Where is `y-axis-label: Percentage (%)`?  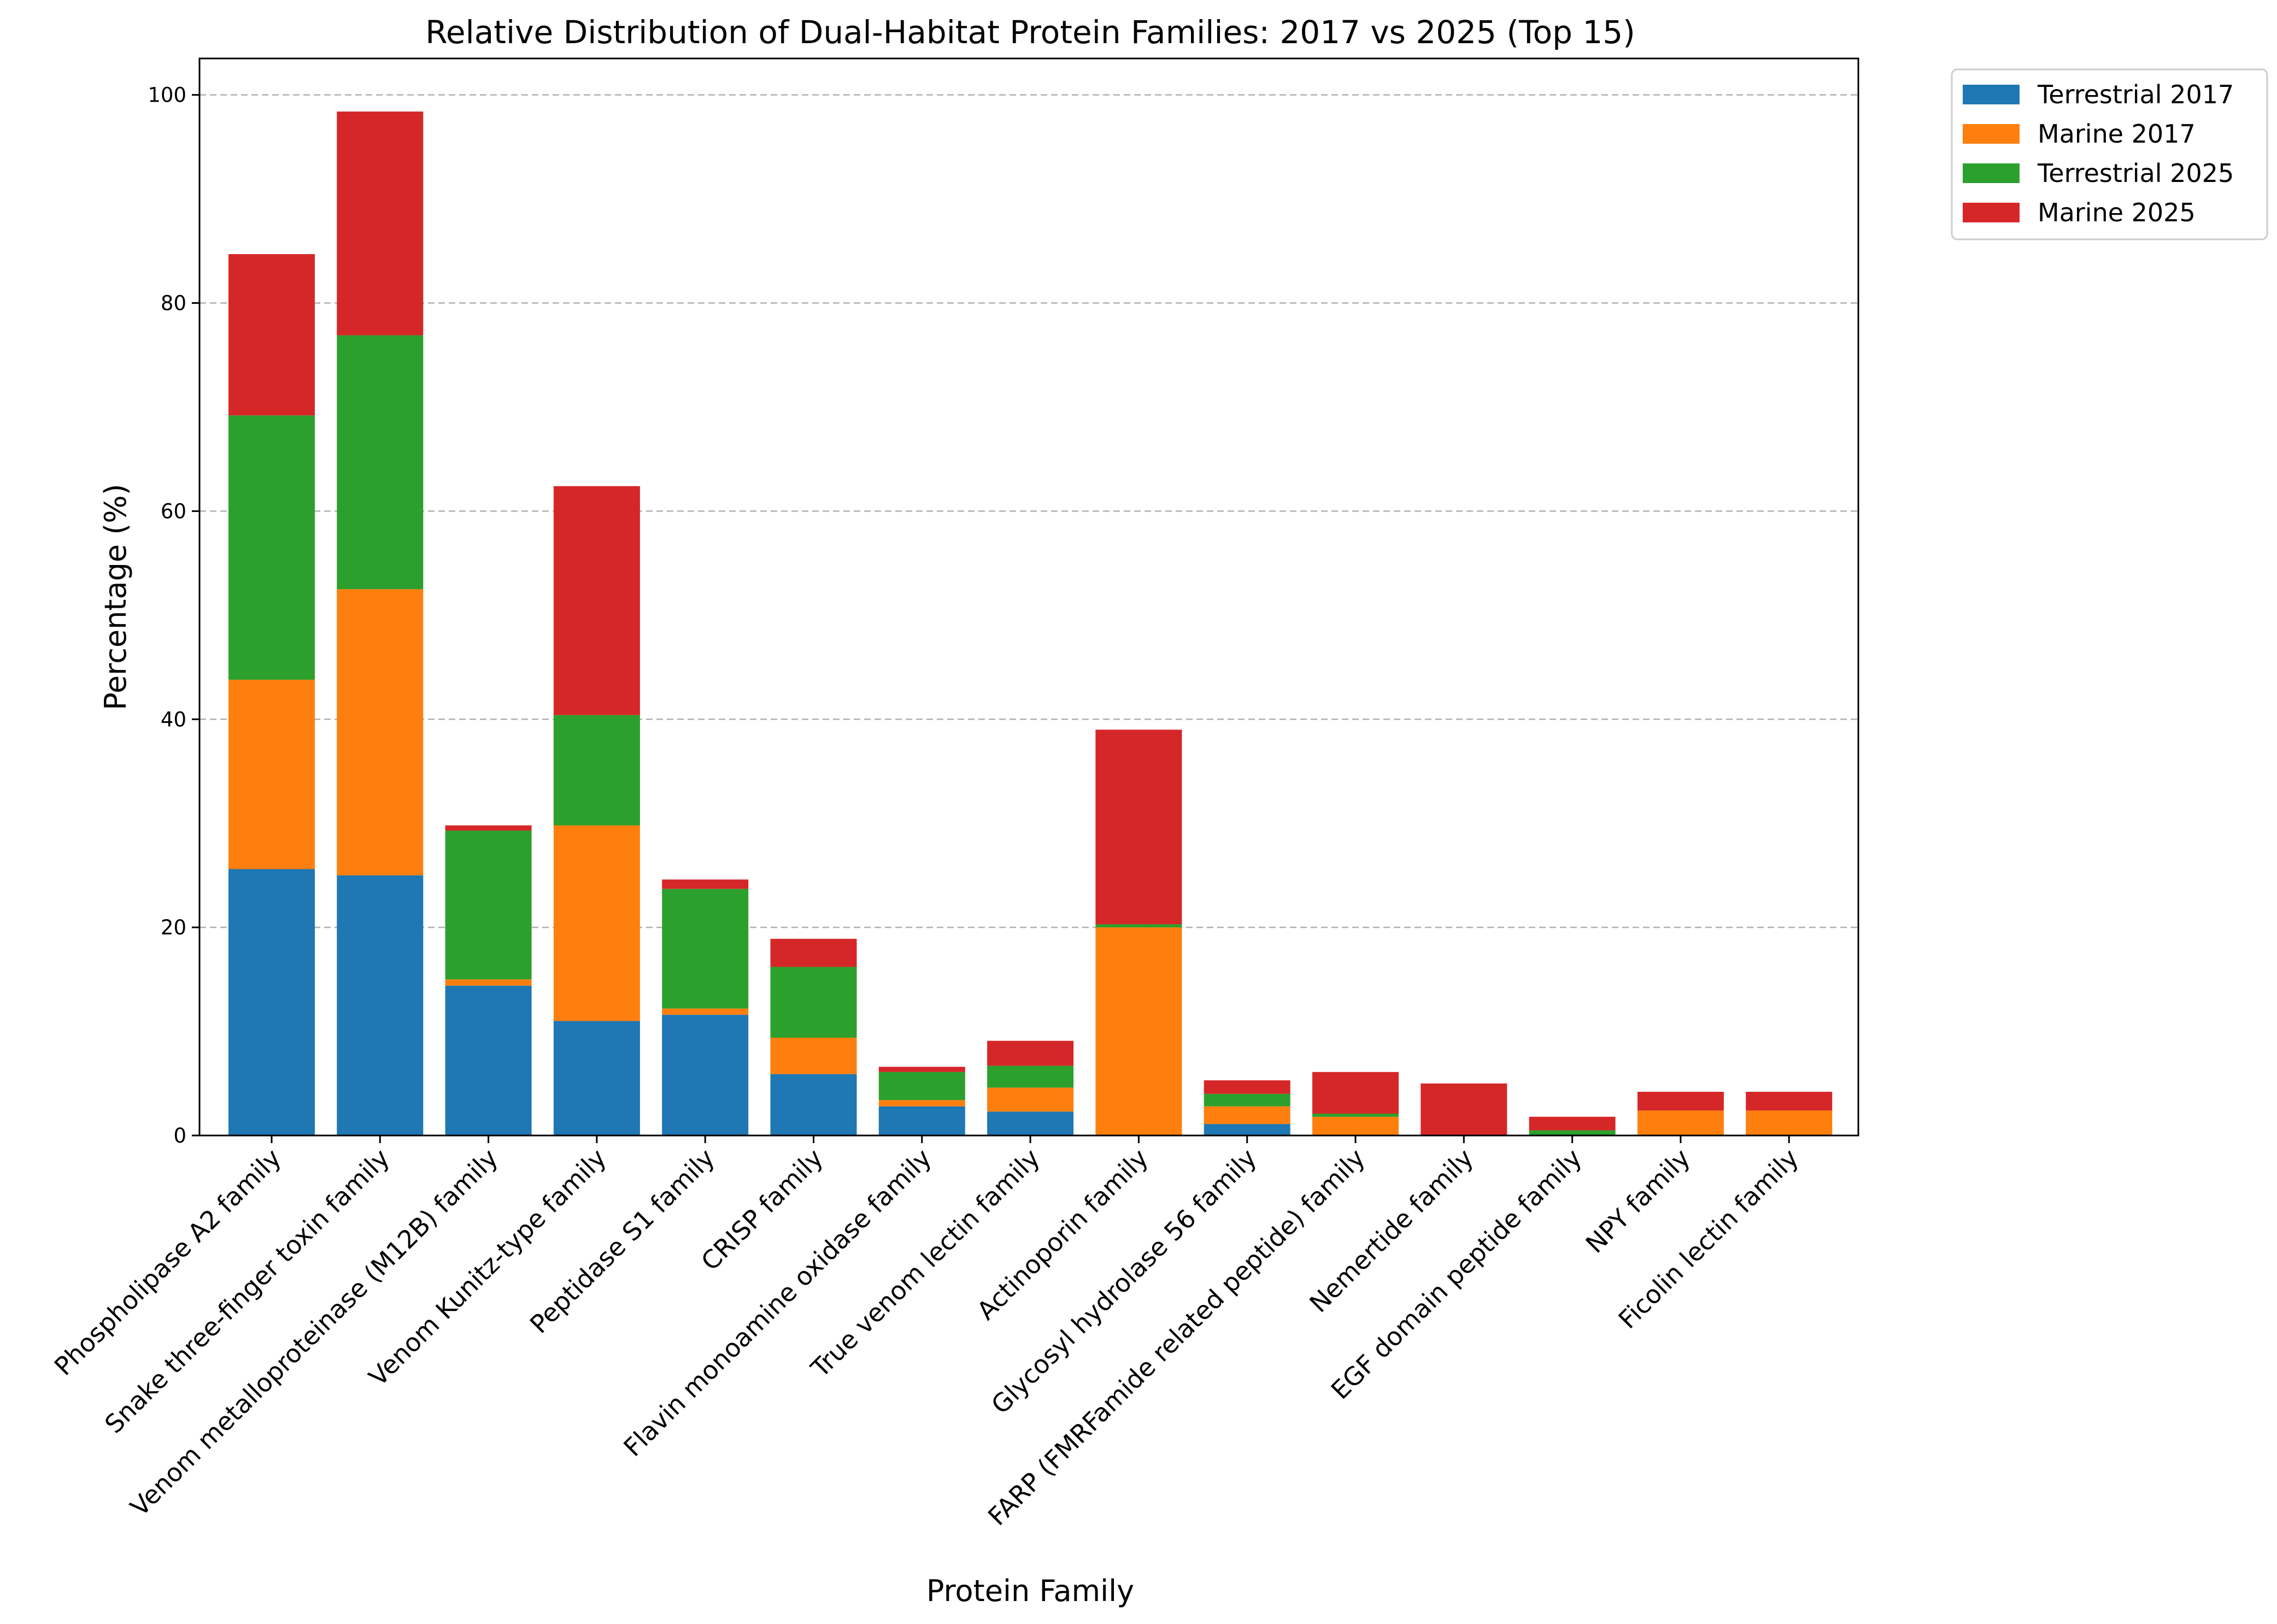
y-axis-label: Percentage (%) is located at coordinates (116, 597).